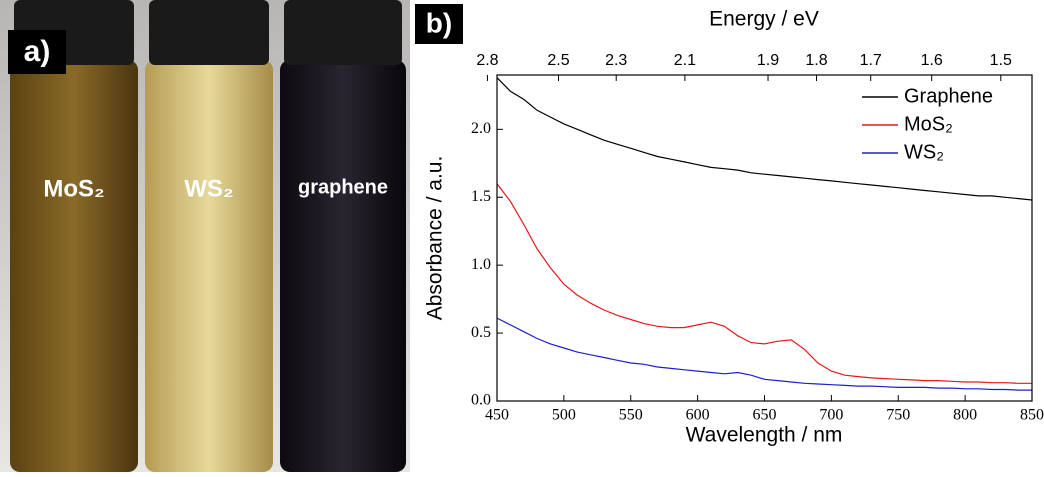  I want to click on vial-caption: MoS₂, so click(73, 188).